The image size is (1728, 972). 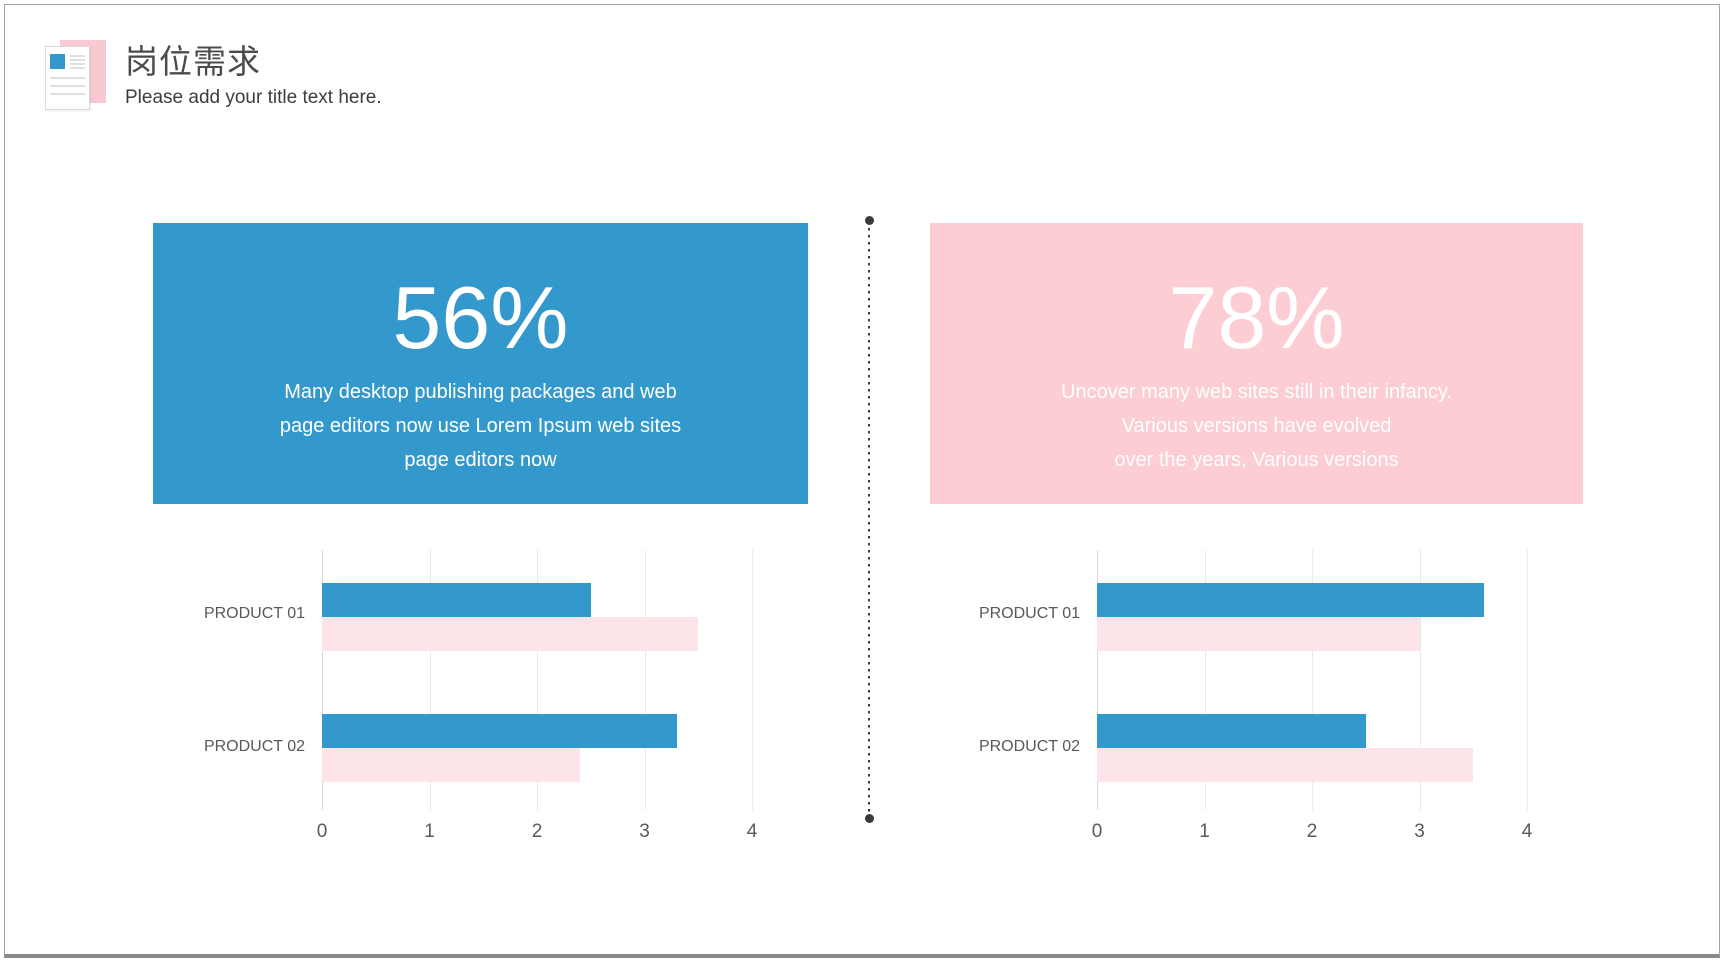 What do you see at coordinates (1255, 696) in the screenshot?
I see `bar-chart-right: PRODUCT 01 PRODUCT 02 0 1 2 3 4` at bounding box center [1255, 696].